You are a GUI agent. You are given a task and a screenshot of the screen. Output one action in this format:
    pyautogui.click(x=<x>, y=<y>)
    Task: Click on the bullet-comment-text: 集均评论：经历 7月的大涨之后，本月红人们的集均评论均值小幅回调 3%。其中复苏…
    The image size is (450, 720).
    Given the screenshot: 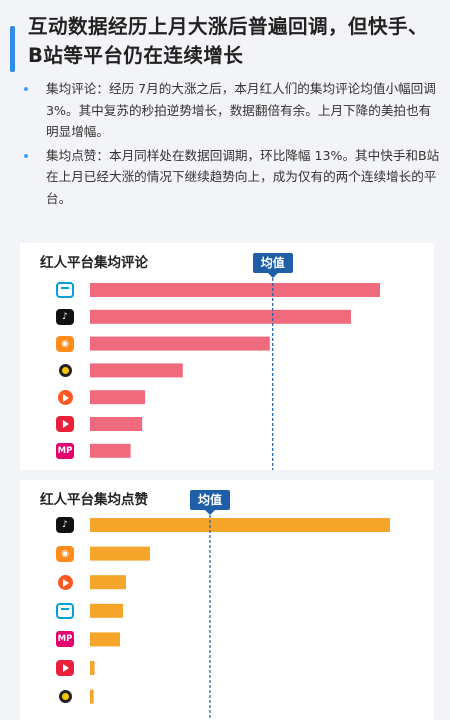 What is the action you would take?
    pyautogui.click(x=241, y=110)
    